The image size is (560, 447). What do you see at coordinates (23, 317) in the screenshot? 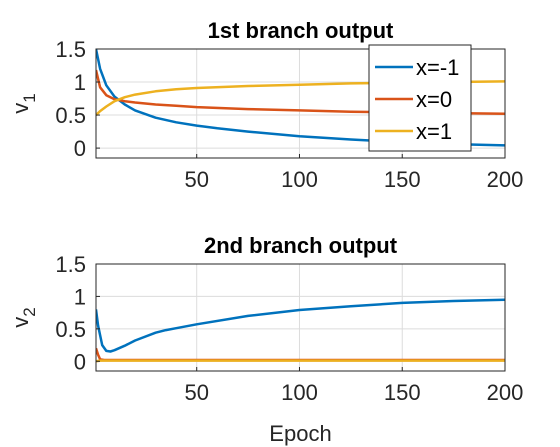
I see `y-axis-label: v2` at bounding box center [23, 317].